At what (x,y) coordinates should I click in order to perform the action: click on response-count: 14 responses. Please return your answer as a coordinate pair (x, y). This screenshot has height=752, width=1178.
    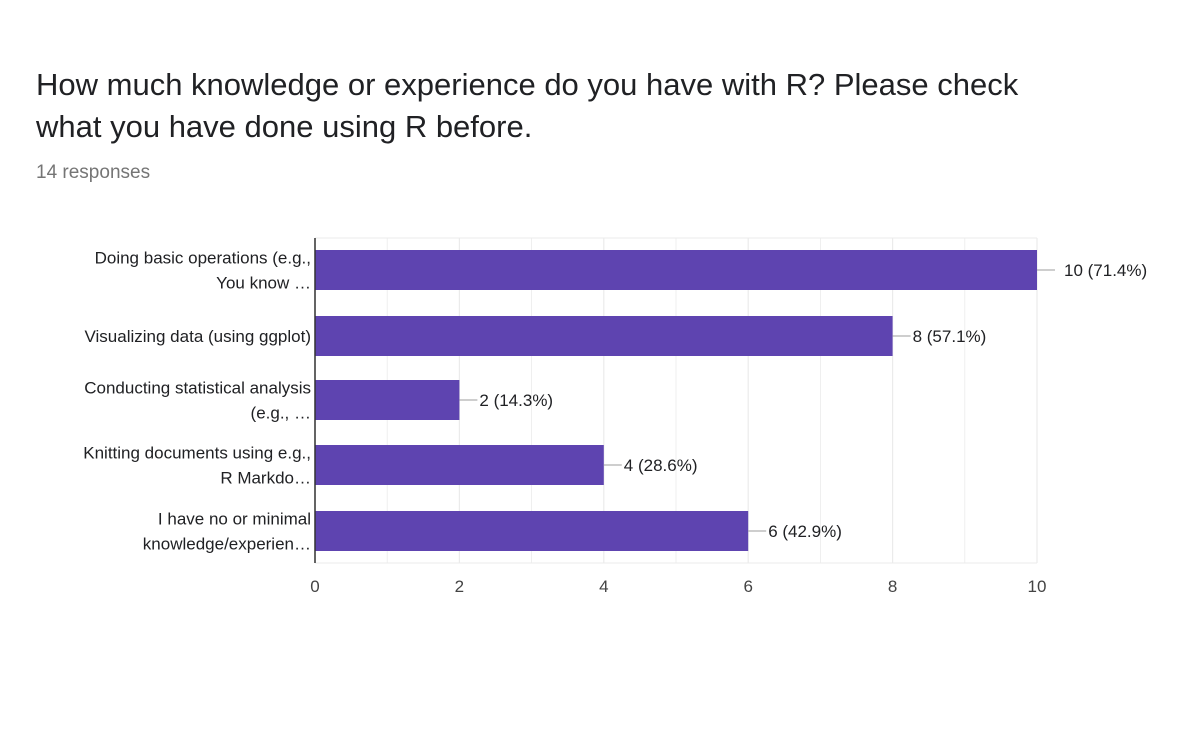
    Looking at the image, I should click on (93, 172).